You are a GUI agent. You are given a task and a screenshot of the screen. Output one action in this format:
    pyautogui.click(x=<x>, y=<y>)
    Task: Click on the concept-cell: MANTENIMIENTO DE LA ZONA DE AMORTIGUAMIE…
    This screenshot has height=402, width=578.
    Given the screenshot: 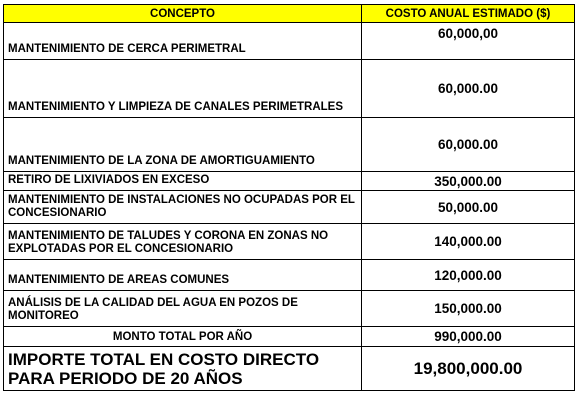 What is the action you would take?
    pyautogui.click(x=182, y=144)
    